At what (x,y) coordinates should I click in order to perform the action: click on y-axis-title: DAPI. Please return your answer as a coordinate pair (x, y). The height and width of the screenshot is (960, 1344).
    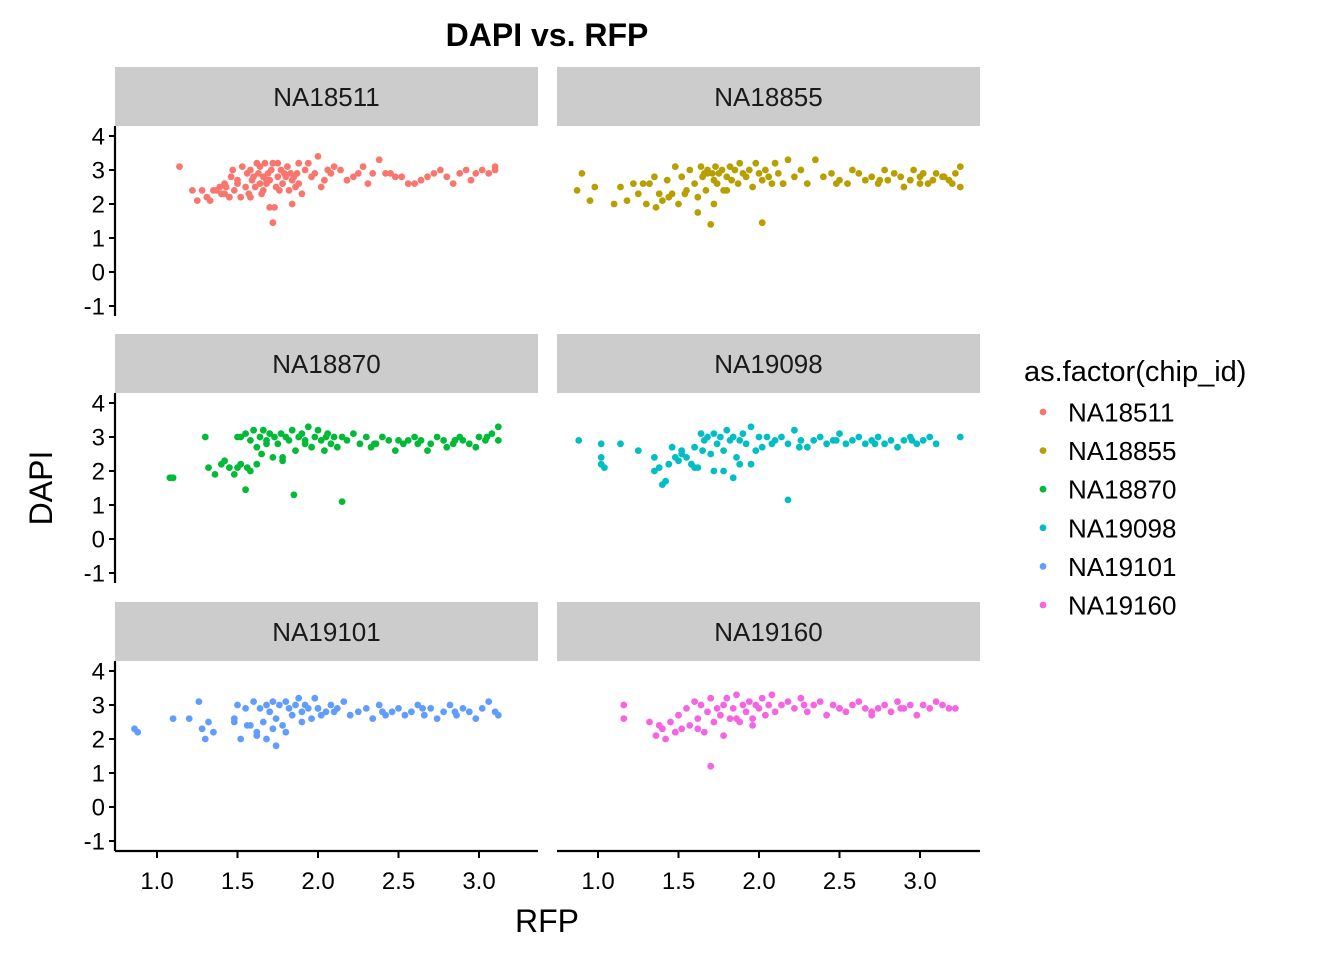
    Looking at the image, I should click on (41, 488).